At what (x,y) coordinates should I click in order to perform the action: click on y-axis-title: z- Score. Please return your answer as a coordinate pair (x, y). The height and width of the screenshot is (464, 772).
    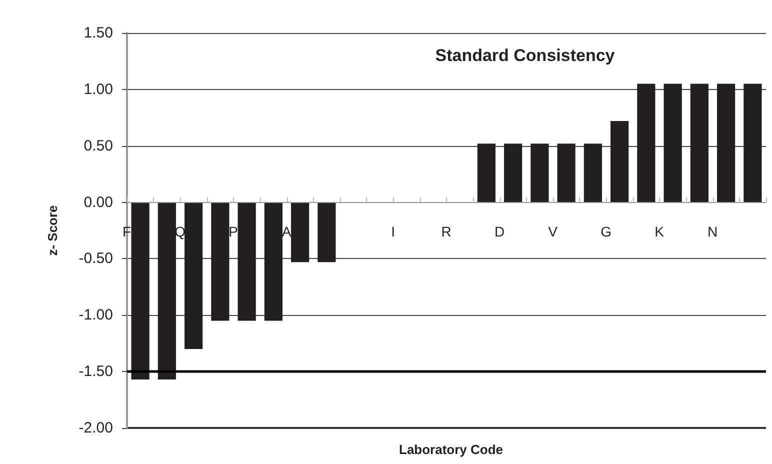
    Looking at the image, I should click on (52, 230).